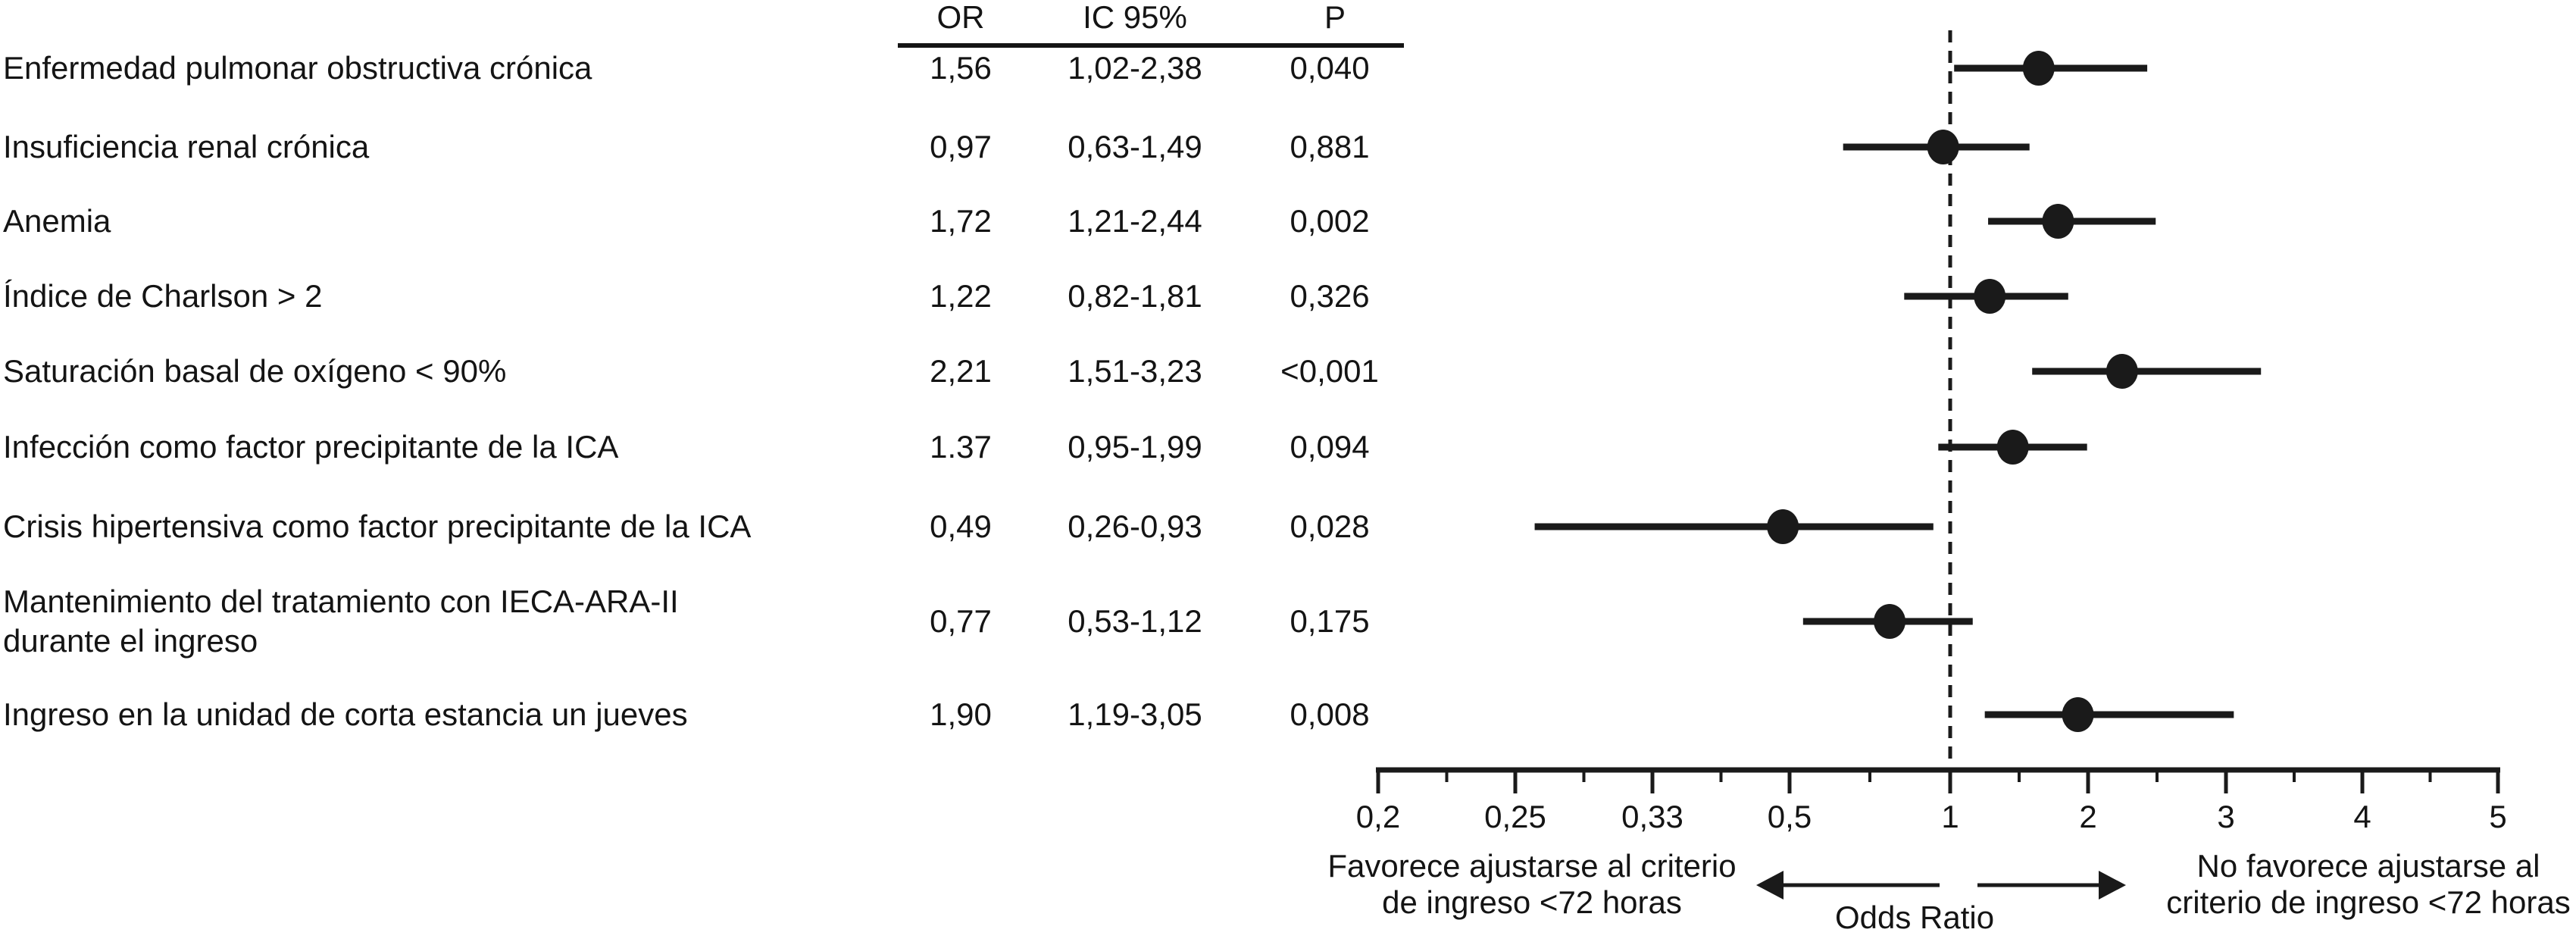  Describe the element at coordinates (2225, 816) in the screenshot. I see `x-axis-tick-label: 3` at that location.